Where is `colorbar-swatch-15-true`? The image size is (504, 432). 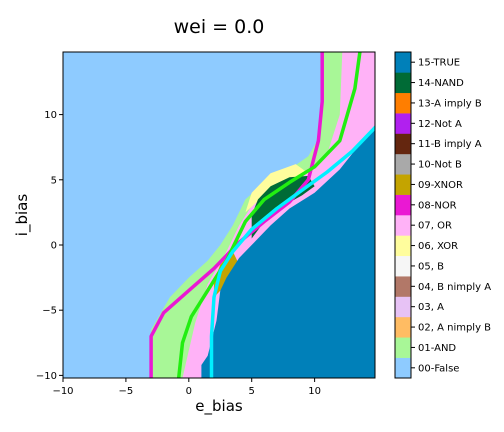
colorbar-swatch-15-true is located at coordinates (403, 62).